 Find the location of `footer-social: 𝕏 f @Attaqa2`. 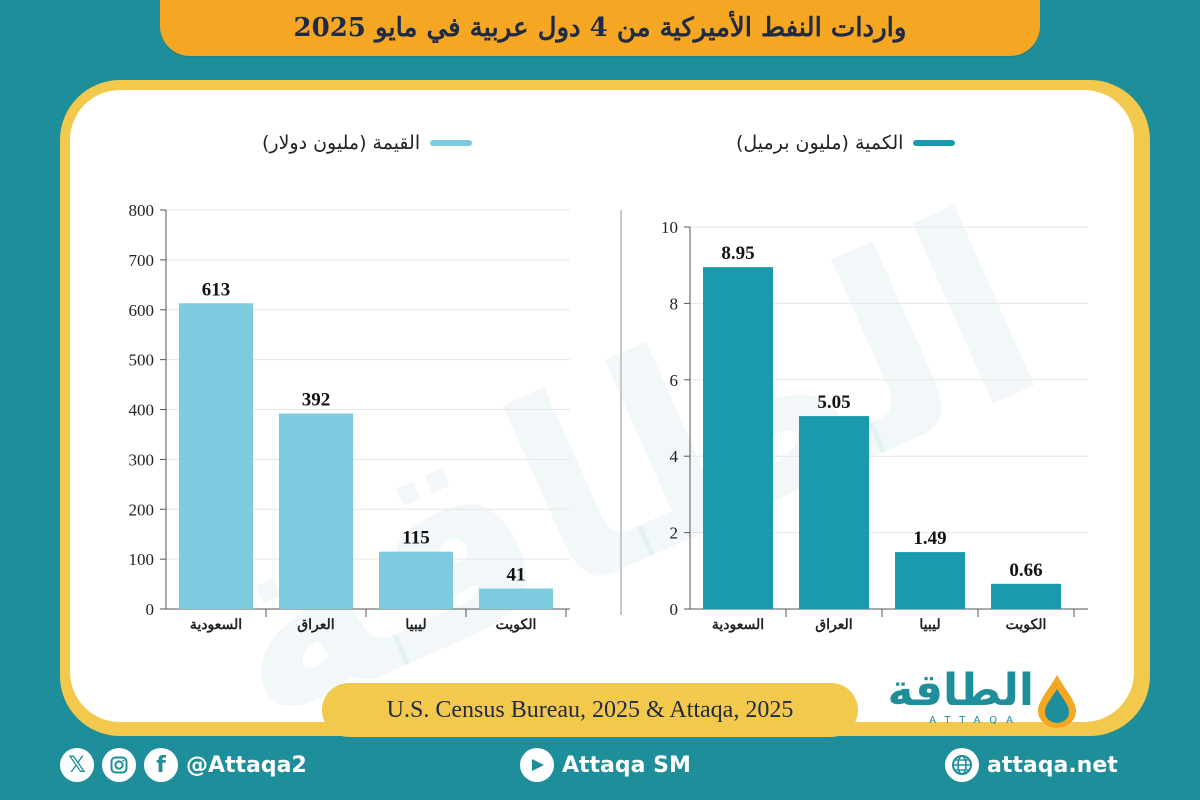

footer-social: 𝕏 f @Attaqa2 is located at coordinates (183, 765).